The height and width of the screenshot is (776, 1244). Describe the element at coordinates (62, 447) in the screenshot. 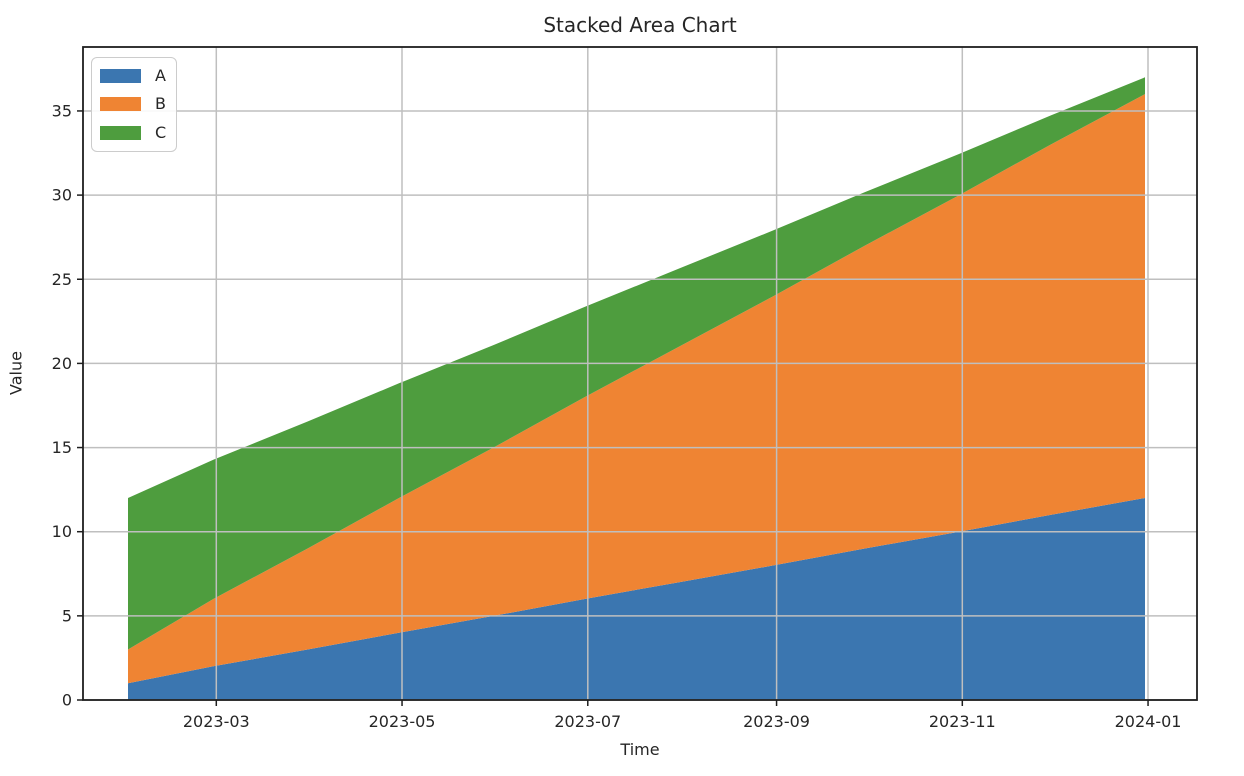

I see `y-tick-label: 15` at that location.